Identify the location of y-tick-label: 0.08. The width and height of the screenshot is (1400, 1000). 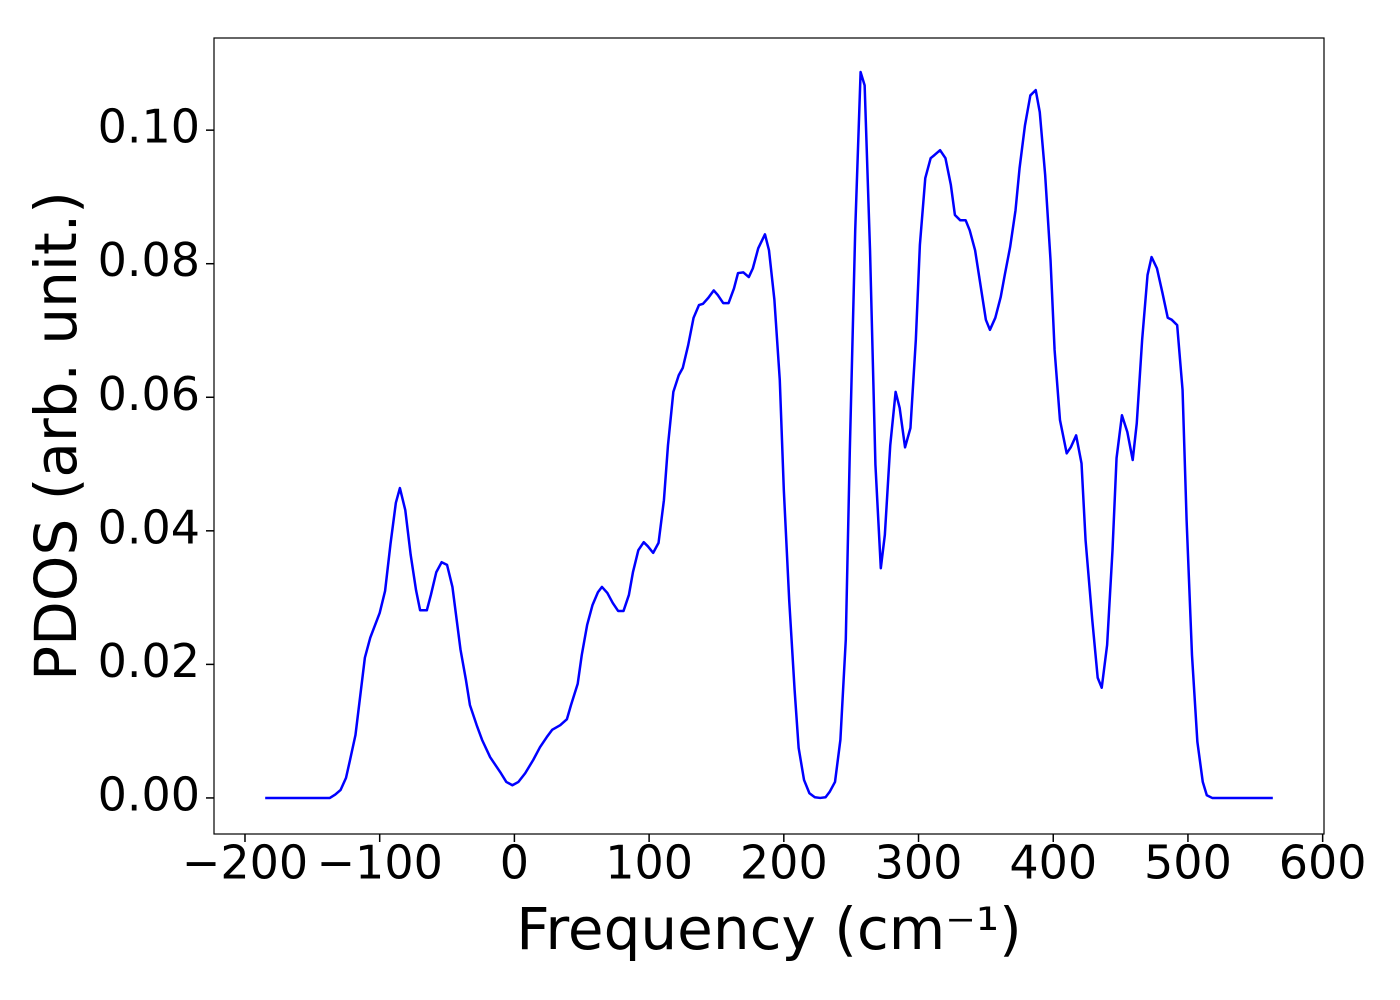
(149, 260).